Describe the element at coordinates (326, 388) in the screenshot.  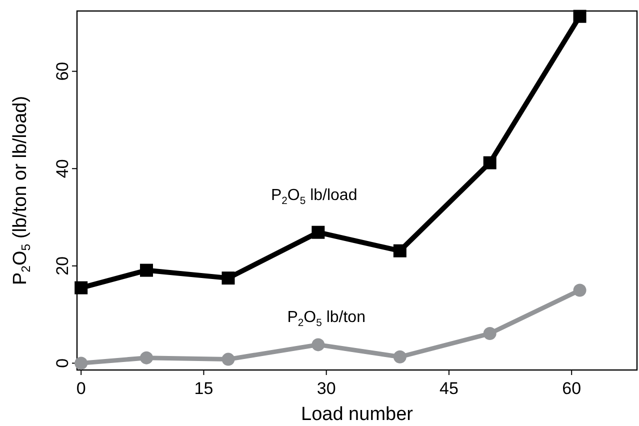
I see `x-tick-label: 30` at that location.